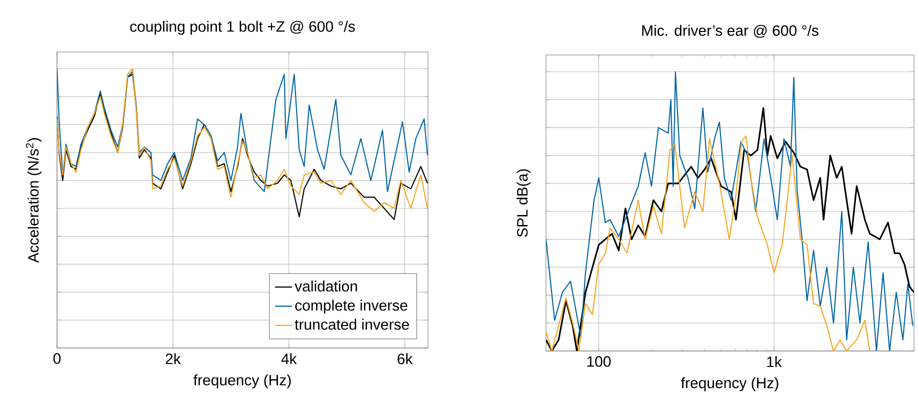 Image resolution: width=918 pixels, height=420 pixels. What do you see at coordinates (599, 361) in the screenshot?
I see `x-tick-label: 100` at bounding box center [599, 361].